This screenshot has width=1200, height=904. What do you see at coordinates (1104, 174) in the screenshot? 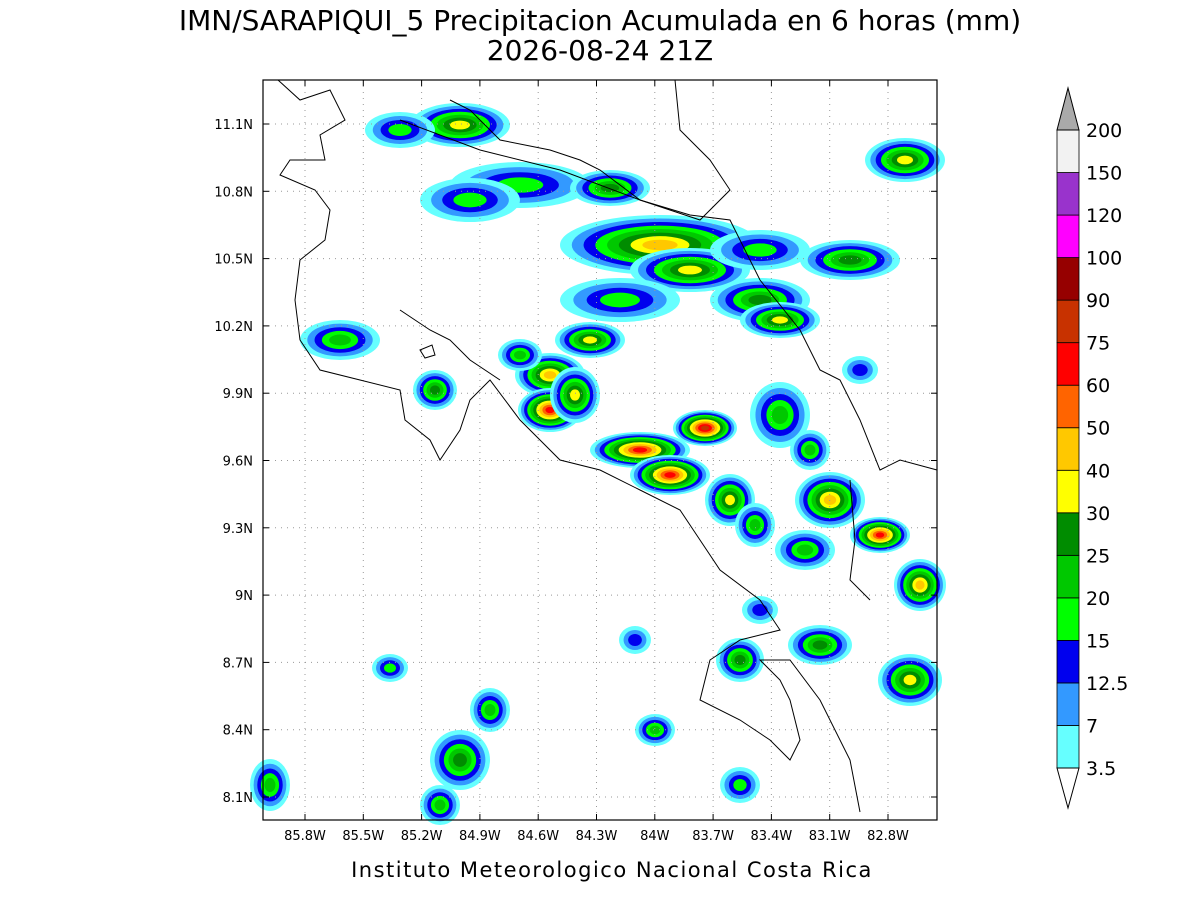
I see `colorbar-label: 150` at bounding box center [1104, 174].